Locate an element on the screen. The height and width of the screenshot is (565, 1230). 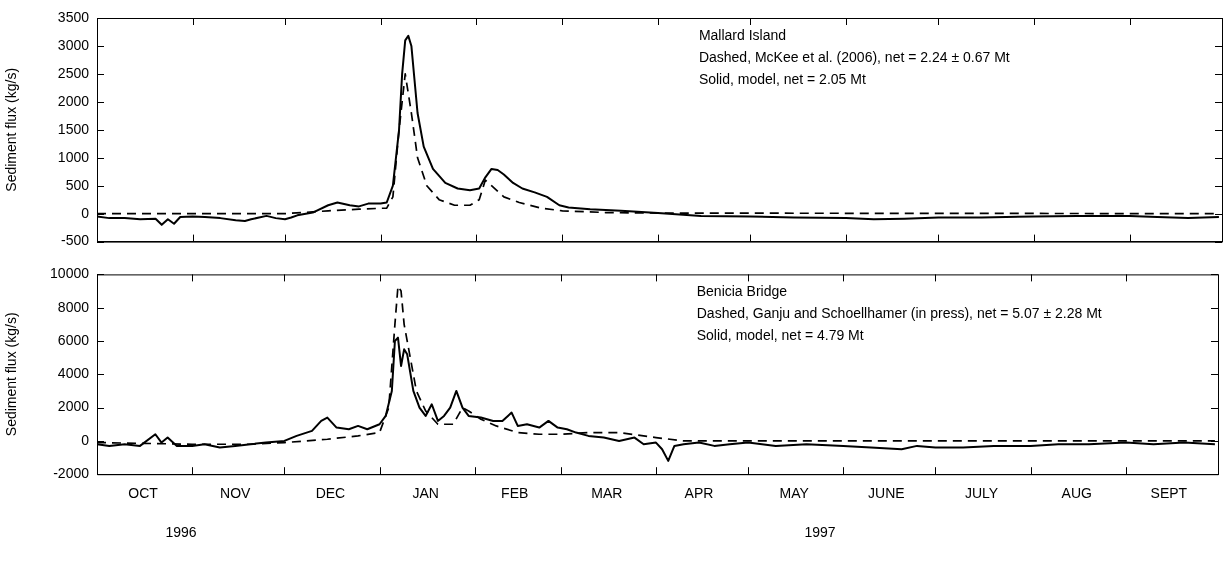
y-tick-label: 8000 is located at coordinates (73, 306).